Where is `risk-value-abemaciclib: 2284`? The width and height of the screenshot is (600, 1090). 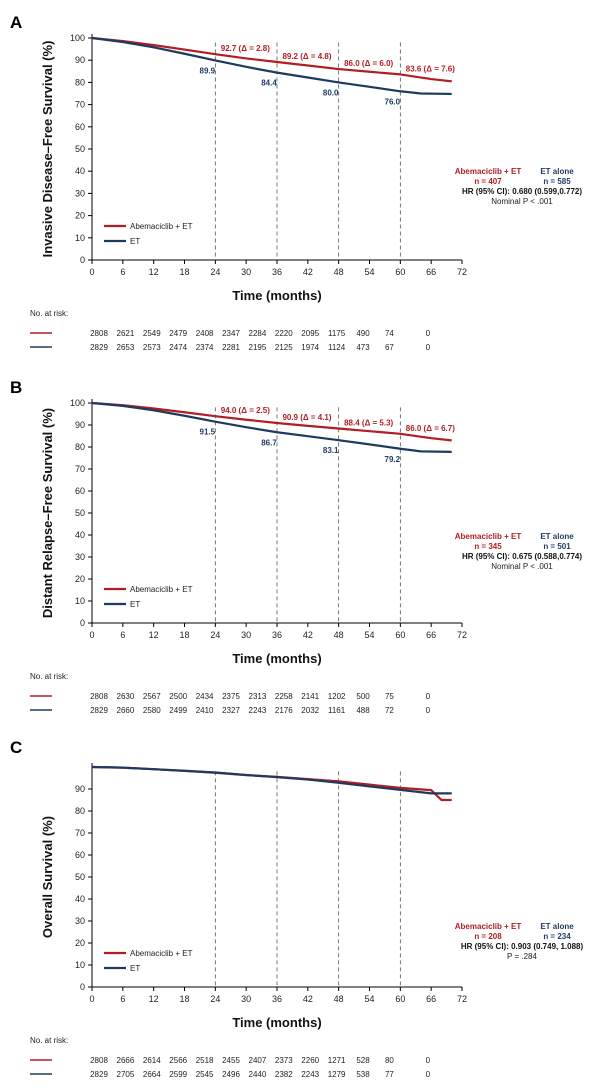 risk-value-abemaciclib: 2284 is located at coordinates (258, 333).